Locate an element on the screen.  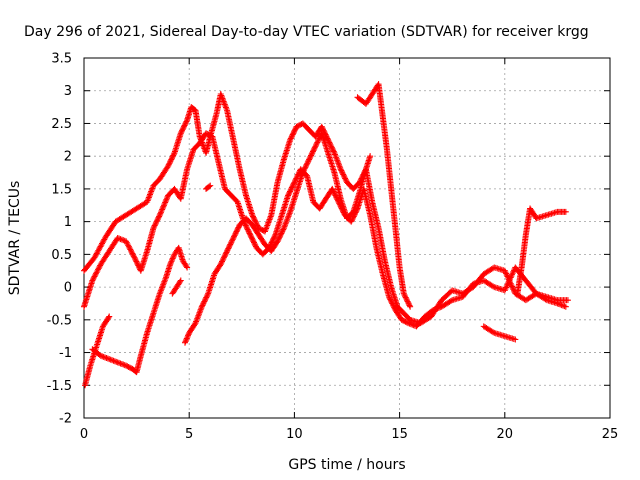
series-trace-e is located at coordinates (277, 238).